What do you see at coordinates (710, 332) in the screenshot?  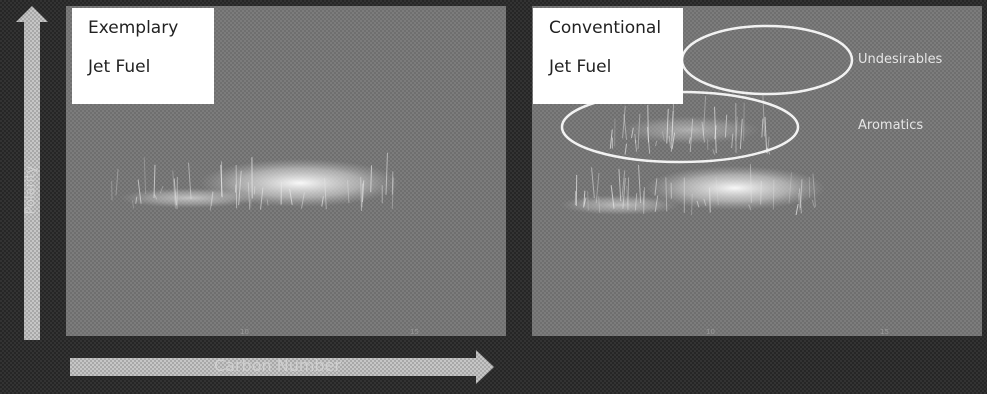 I see `x-tick-right-1: 10` at bounding box center [710, 332].